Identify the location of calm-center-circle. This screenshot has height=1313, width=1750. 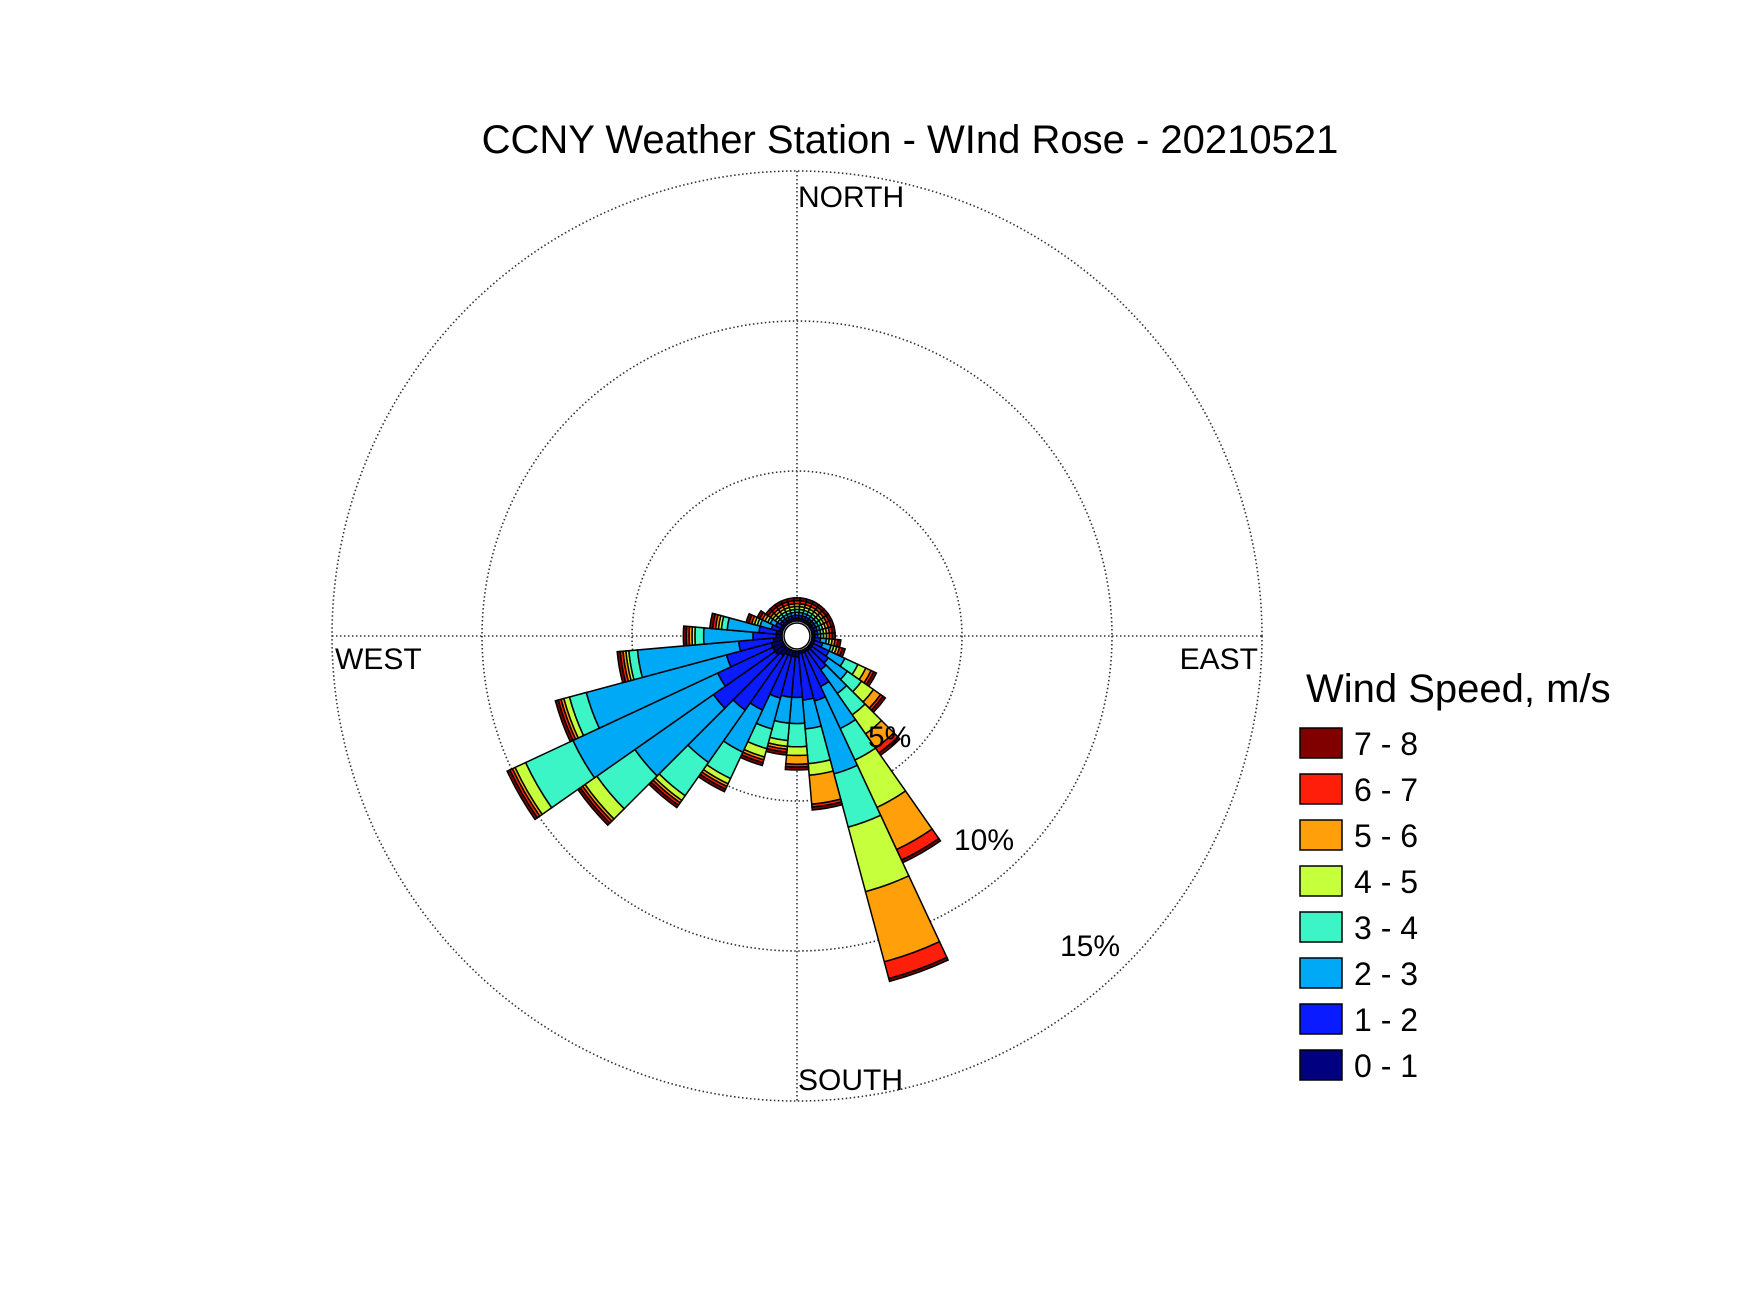
(797, 636).